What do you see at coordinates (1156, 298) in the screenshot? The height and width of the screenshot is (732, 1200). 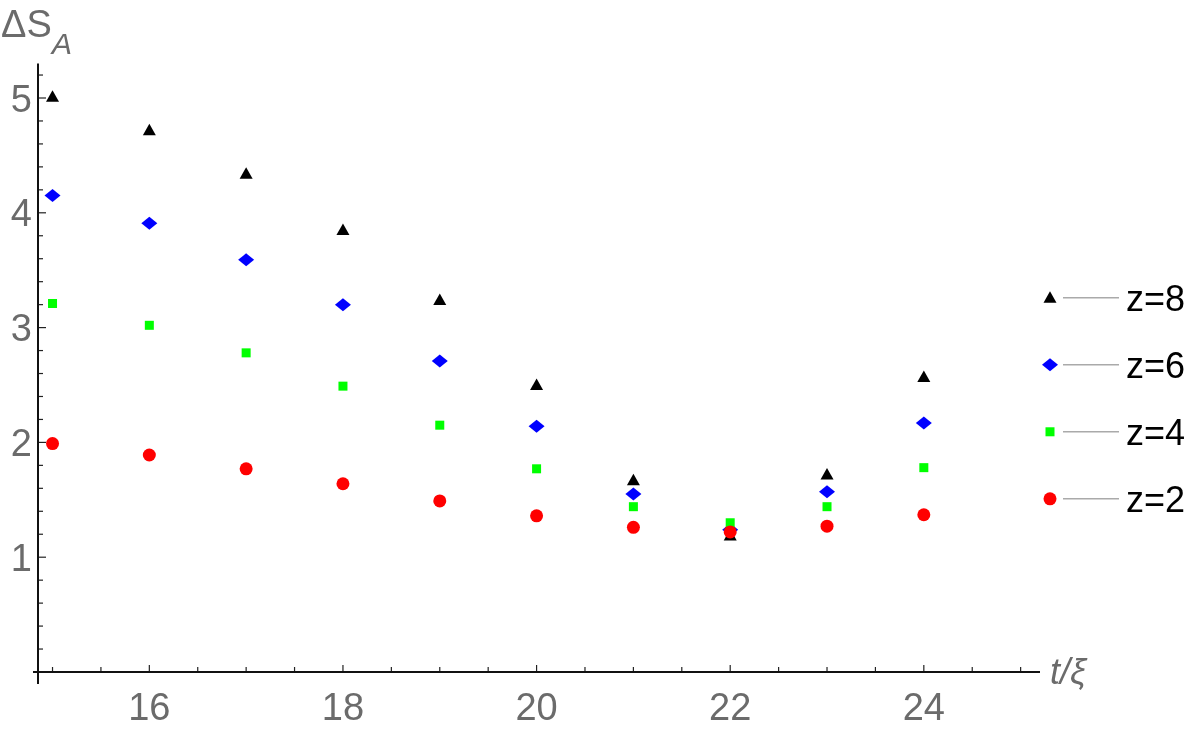 I see `text: z=8` at bounding box center [1156, 298].